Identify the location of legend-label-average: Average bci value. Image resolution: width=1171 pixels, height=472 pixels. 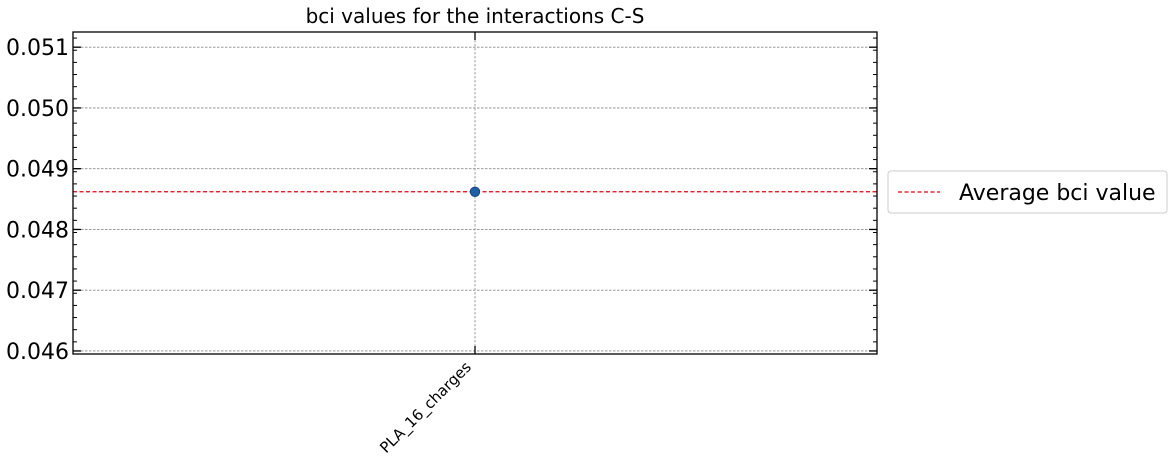
(1057, 193).